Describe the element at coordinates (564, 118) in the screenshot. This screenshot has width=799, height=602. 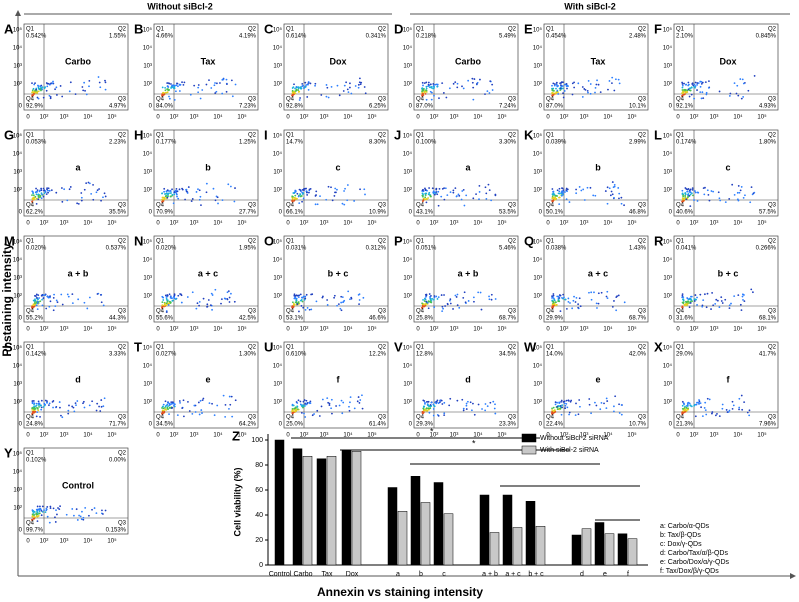
I see `x-tick-label: 10²` at that location.